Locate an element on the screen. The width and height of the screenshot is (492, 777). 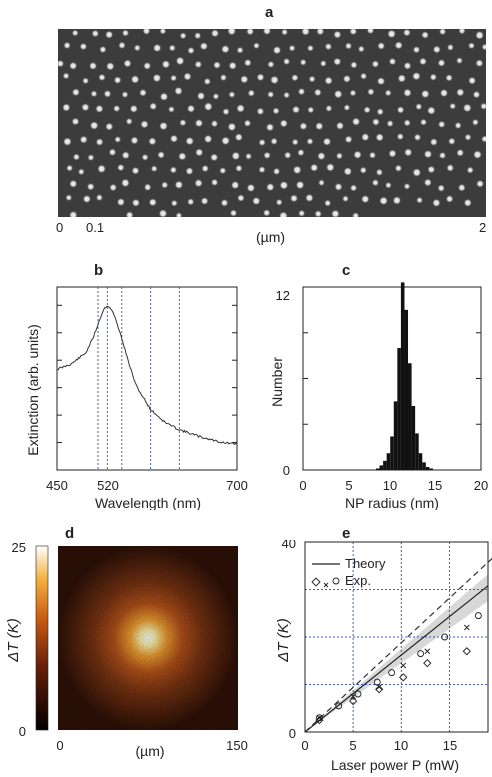
xtick-c-10: 10 is located at coordinates (390, 485).